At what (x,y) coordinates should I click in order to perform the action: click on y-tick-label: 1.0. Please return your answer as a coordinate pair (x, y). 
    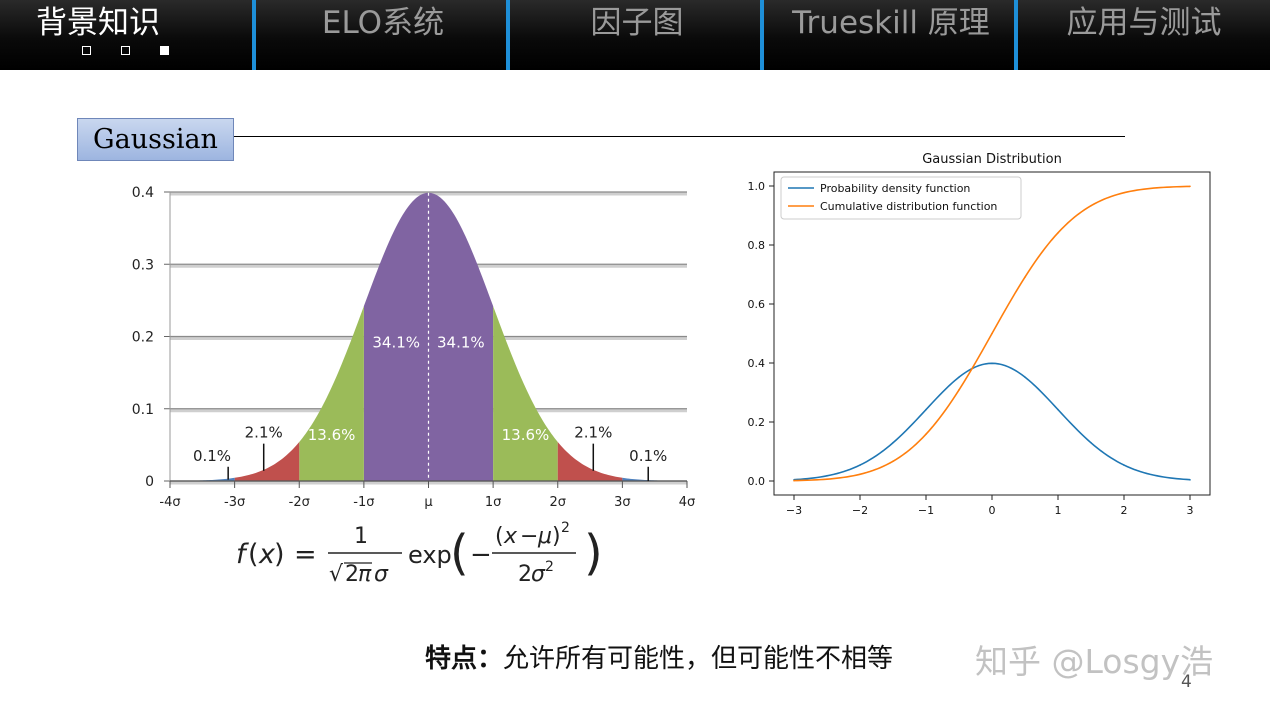
    Looking at the image, I should click on (757, 186).